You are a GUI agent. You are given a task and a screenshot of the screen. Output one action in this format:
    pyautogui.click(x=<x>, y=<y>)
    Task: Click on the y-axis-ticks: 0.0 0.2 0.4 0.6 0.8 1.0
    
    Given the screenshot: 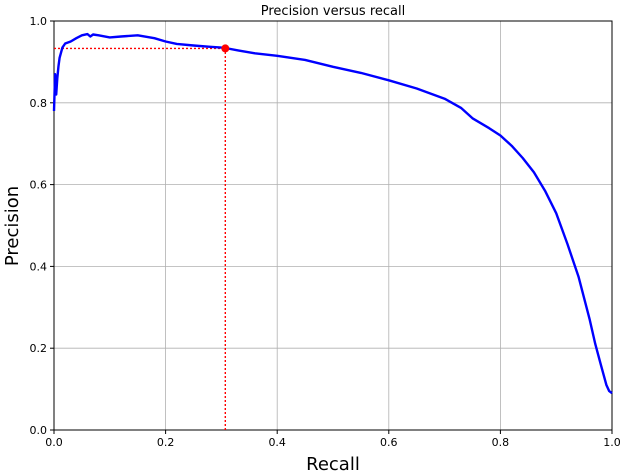 What is the action you would take?
    pyautogui.click(x=42, y=226)
    